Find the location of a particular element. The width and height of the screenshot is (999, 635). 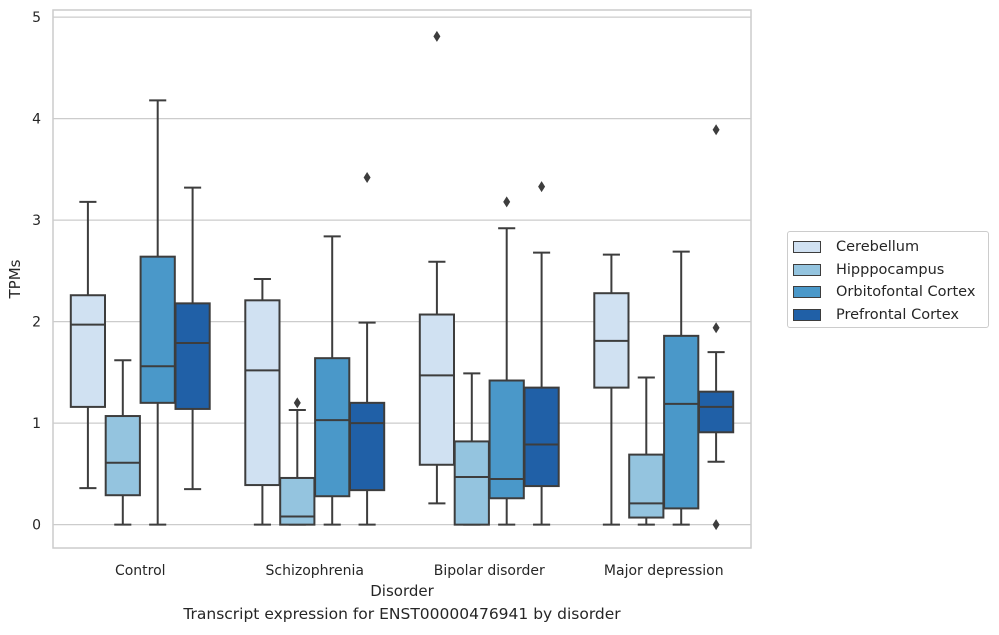

x-axis-label: Disorder is located at coordinates (402, 591).